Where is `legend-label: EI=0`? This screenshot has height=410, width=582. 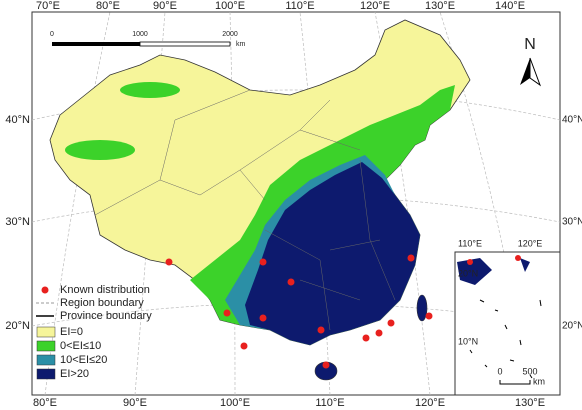
legend-label: EI=0 is located at coordinates (71, 332).